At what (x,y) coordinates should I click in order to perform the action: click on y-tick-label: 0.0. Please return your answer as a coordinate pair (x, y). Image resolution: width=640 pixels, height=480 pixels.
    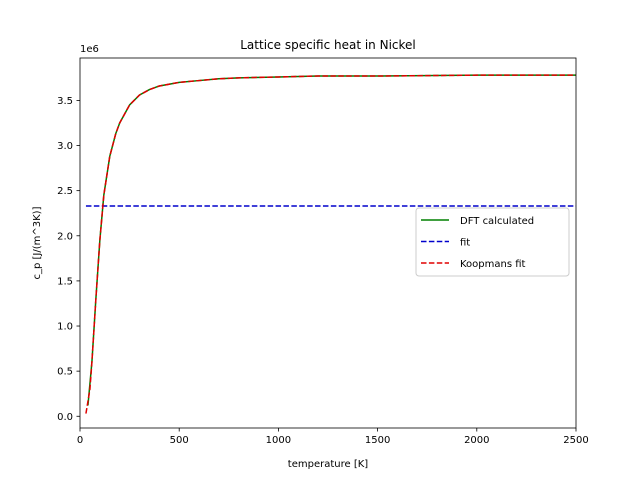
    Looking at the image, I should click on (65, 417).